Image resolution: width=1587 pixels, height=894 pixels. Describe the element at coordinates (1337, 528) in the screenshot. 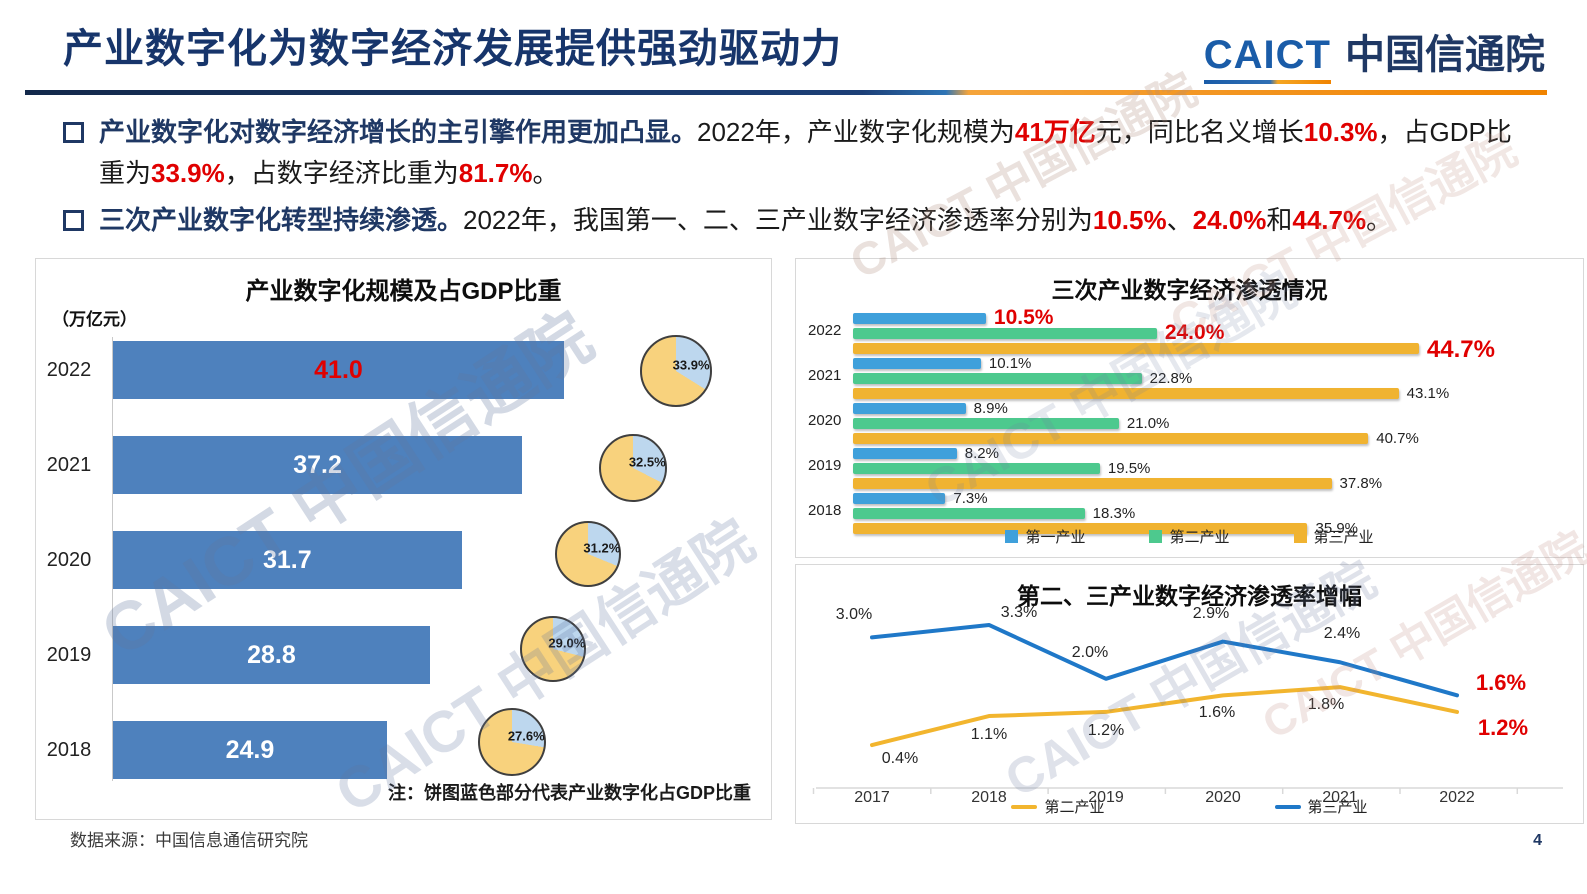

I see `chart2-bar-value: 35.9%` at that location.